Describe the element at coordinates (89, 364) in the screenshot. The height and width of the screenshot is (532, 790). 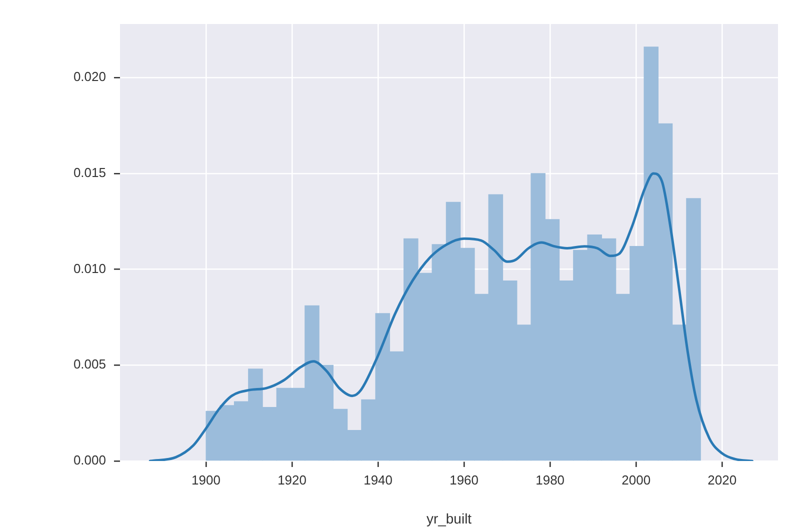
I see `y-tick-label: 0.005` at that location.